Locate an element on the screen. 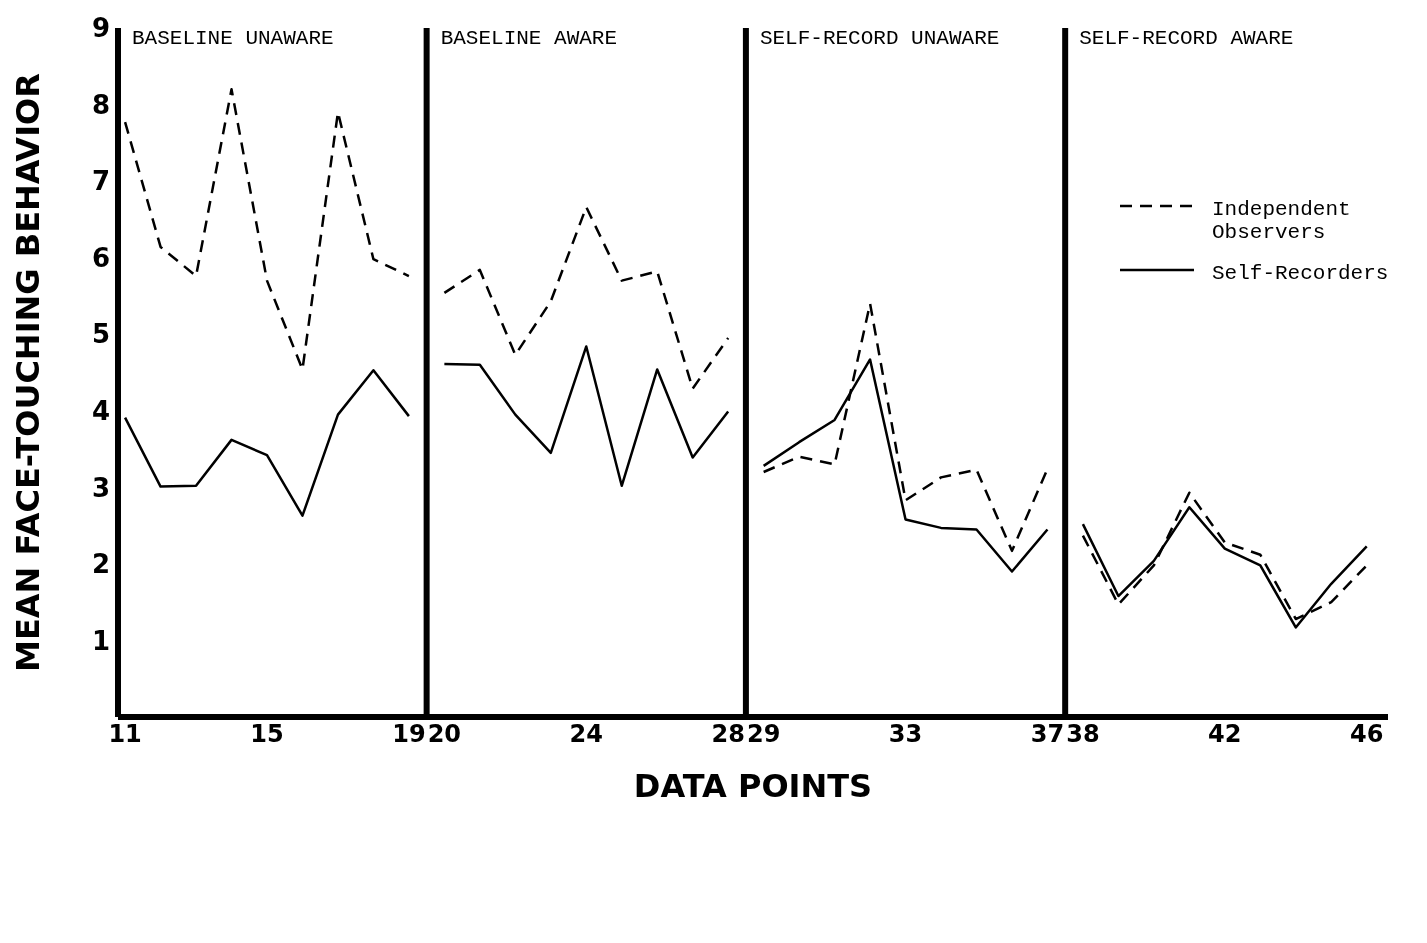 This screenshot has width=1427, height=943. legend-label: Independent Observers is located at coordinates (1282, 221).